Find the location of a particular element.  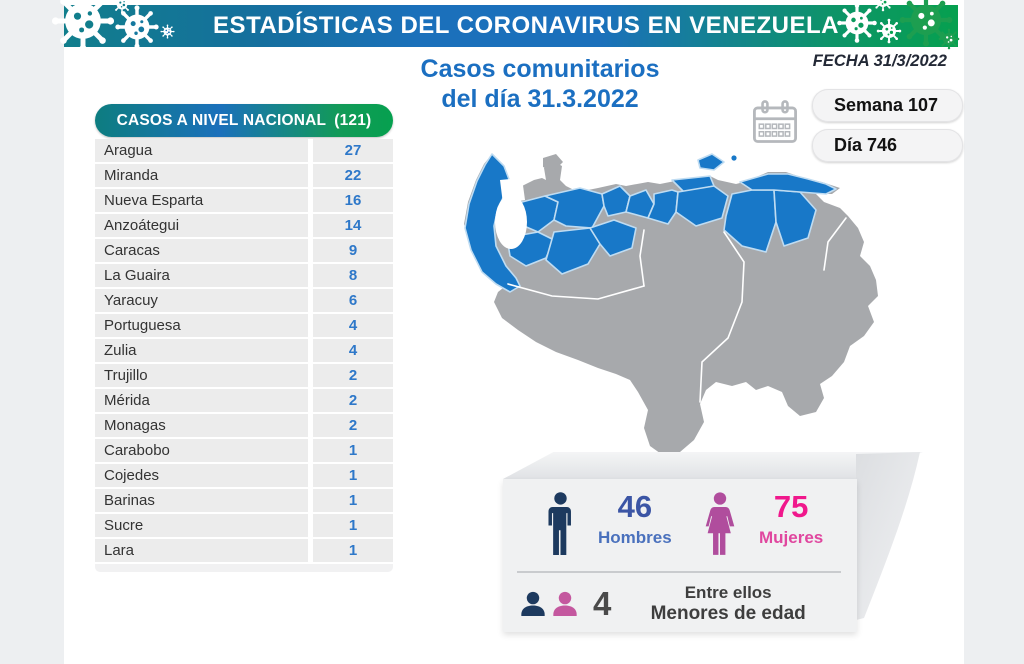

minors-line1: Entre ellos is located at coordinates (728, 592).